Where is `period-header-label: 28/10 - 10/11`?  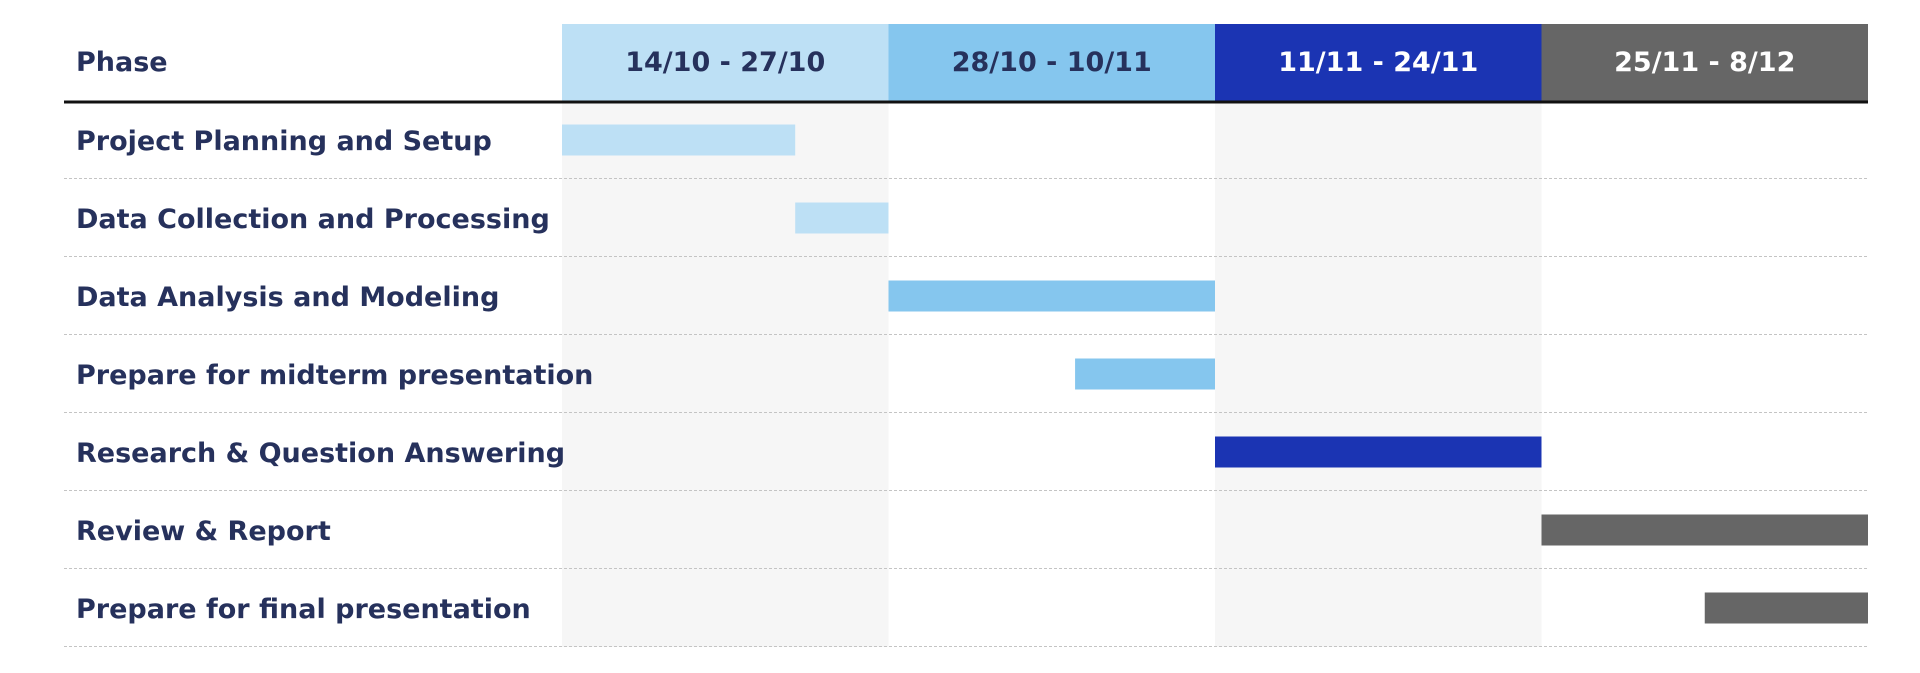
period-header-label: 28/10 - 10/11 is located at coordinates (1052, 62).